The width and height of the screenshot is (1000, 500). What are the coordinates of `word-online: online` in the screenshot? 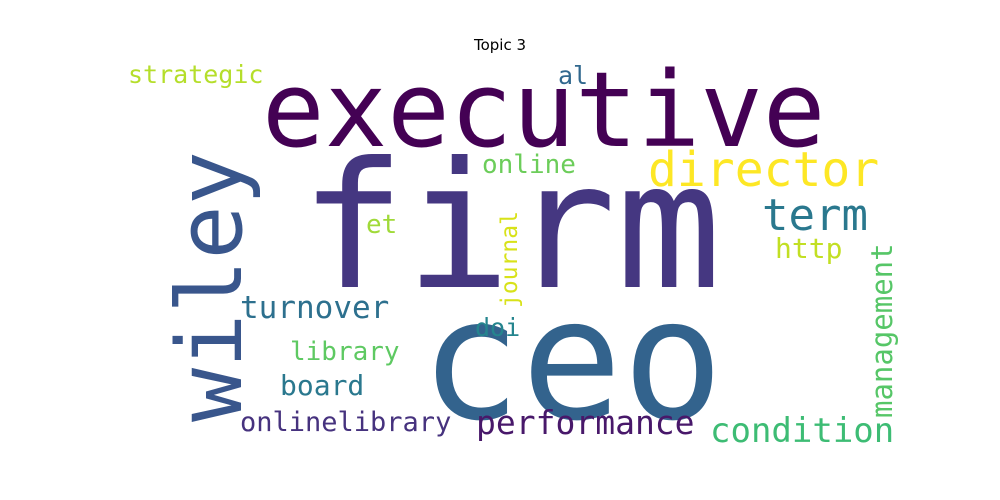 It's located at (529, 165).